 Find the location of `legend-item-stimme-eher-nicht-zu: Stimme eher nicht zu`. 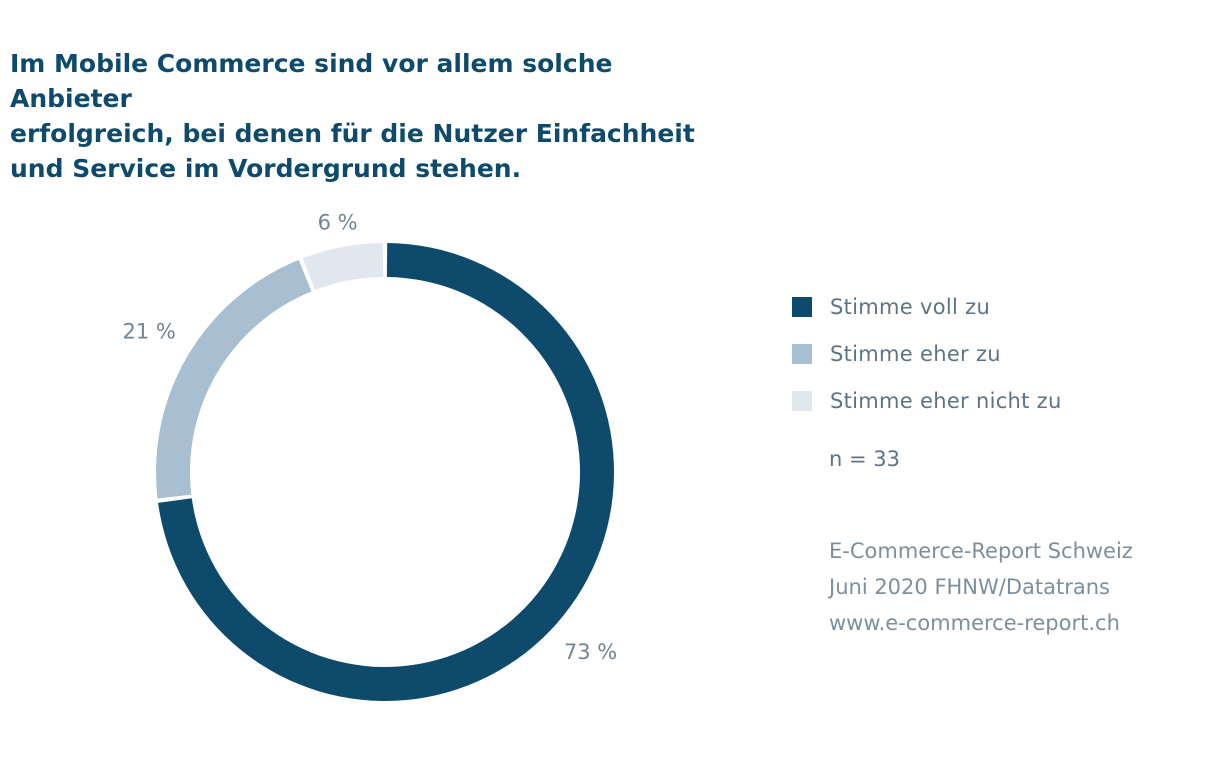

legend-item-stimme-eher-nicht-zu: Stimme eher nicht zu is located at coordinates (927, 400).